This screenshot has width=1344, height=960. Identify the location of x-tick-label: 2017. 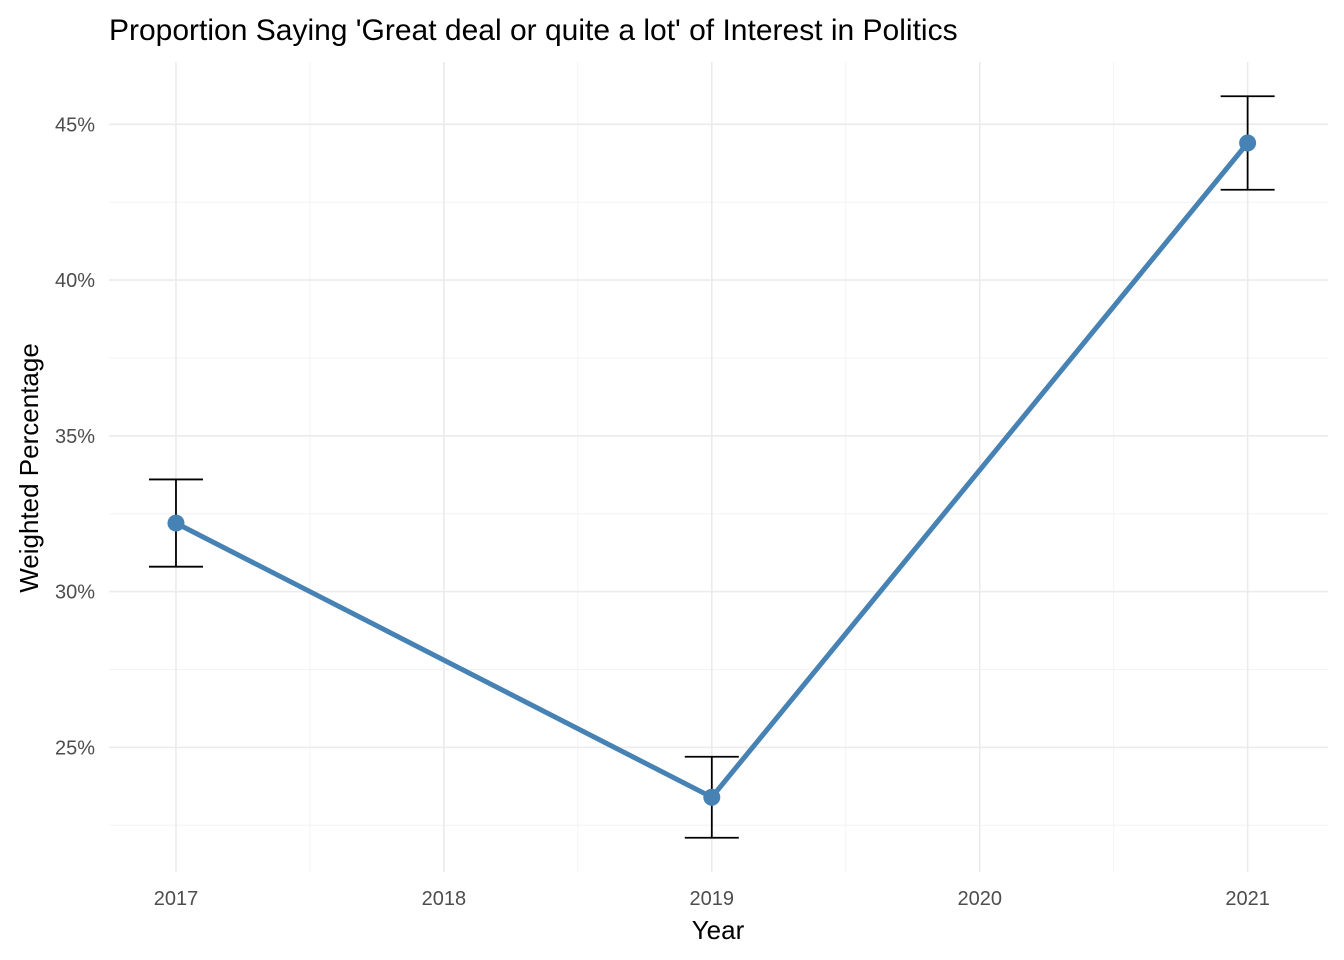
(176, 899).